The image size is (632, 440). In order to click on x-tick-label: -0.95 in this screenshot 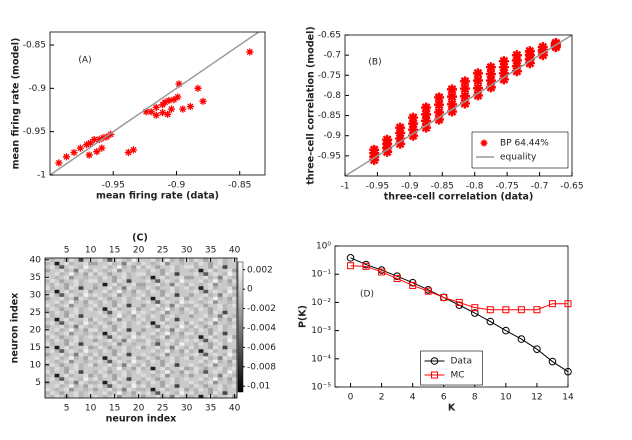, I will do `click(113, 186)`.